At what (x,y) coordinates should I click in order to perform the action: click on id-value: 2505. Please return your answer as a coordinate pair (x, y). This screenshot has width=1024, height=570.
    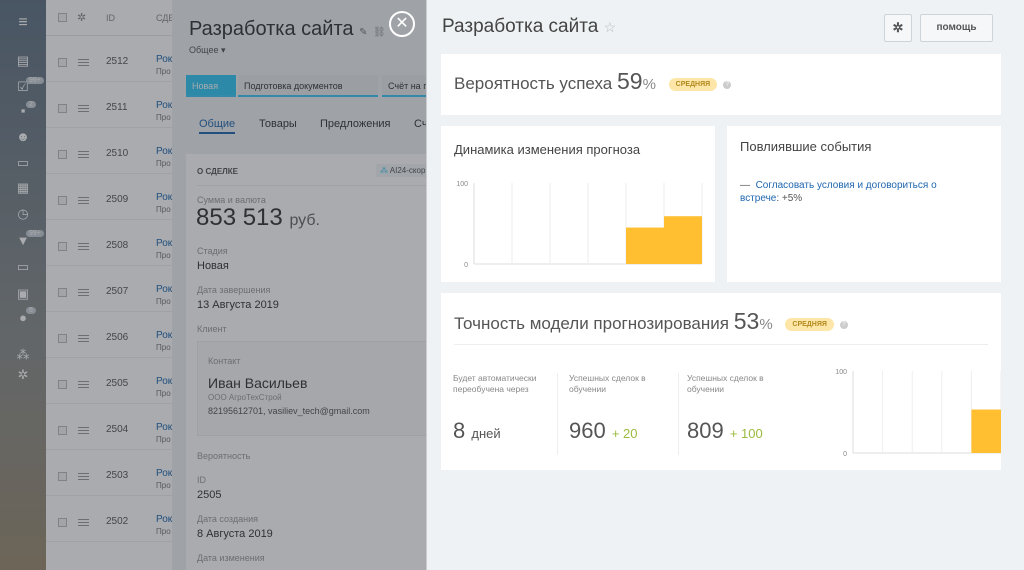
    Looking at the image, I should click on (209, 495).